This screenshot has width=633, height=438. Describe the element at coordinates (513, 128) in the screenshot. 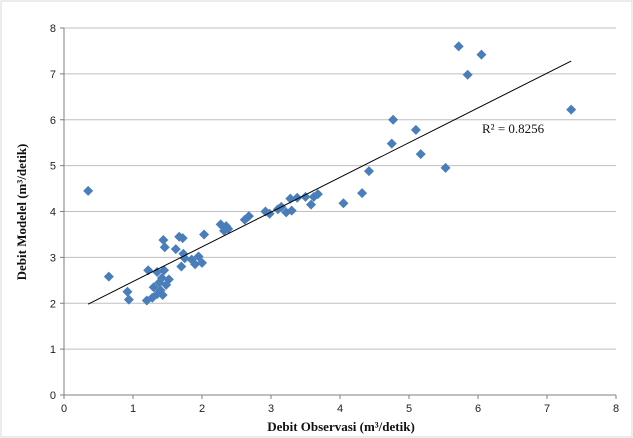

I see `r-squared-annotation: R² = 0.8256` at that location.